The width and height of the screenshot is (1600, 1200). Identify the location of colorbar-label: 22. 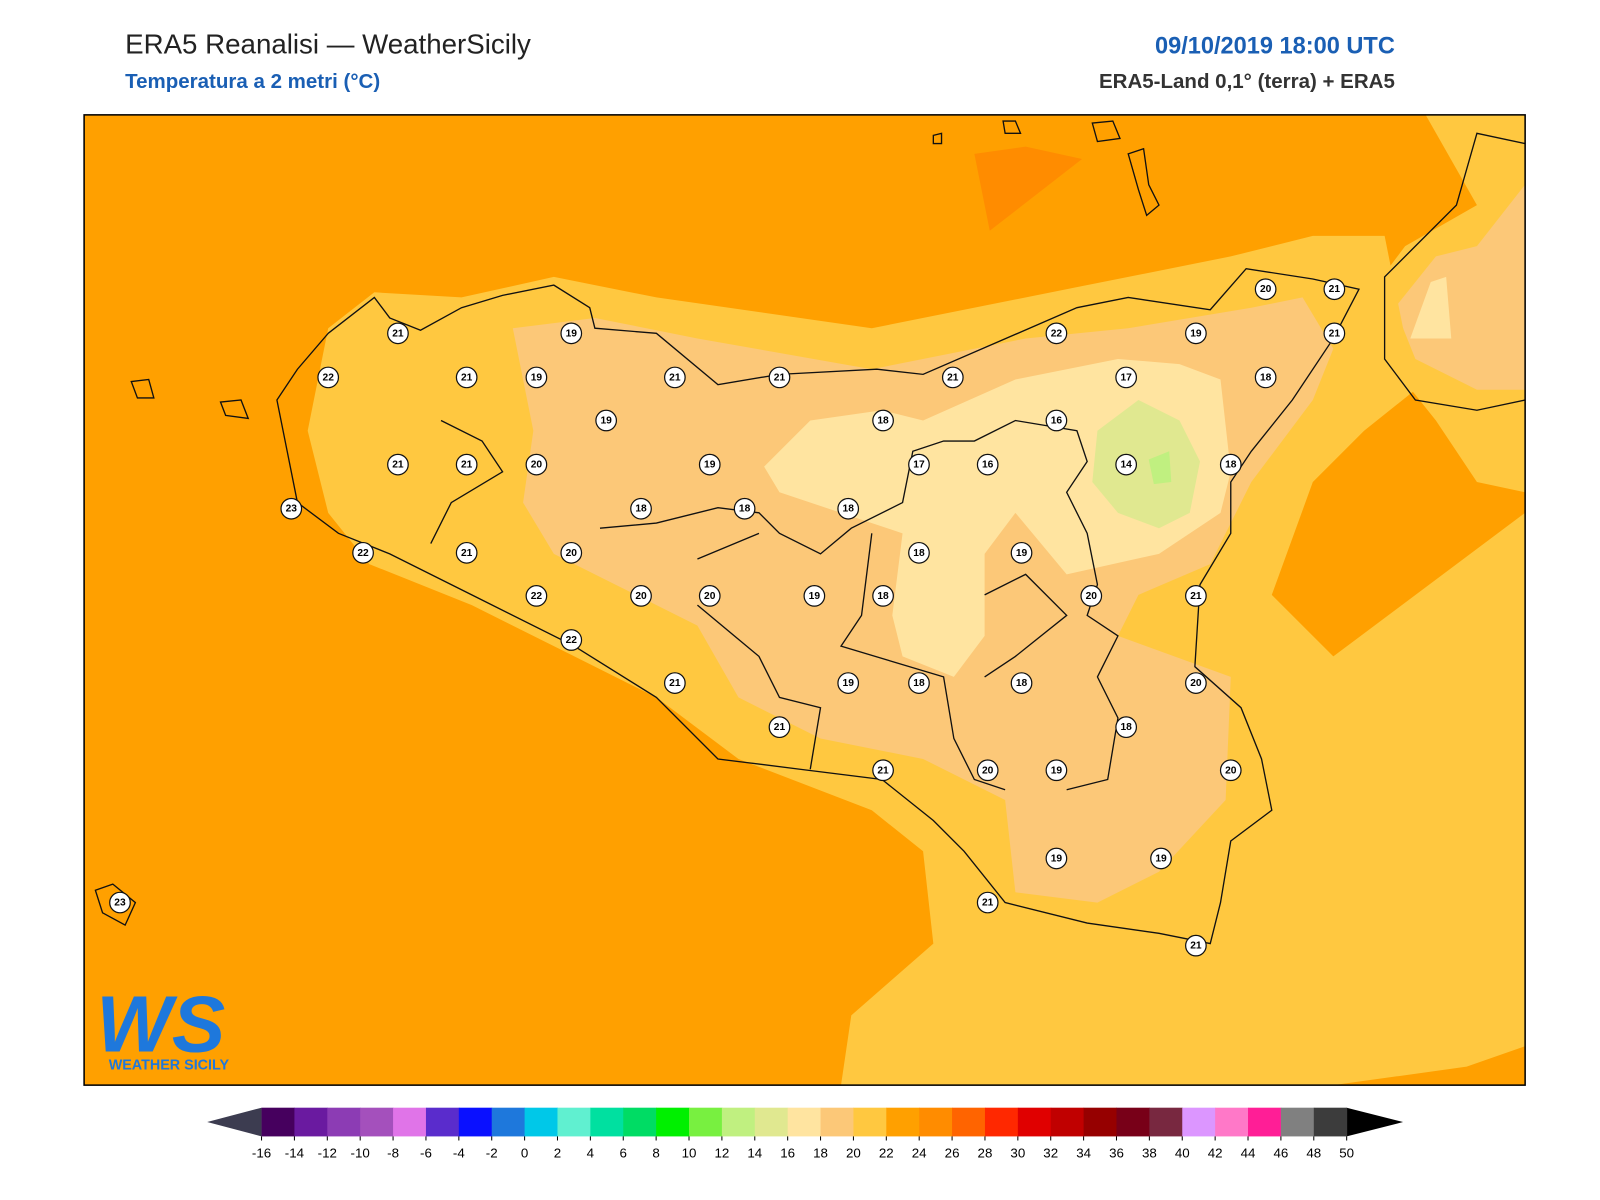
(886, 1152).